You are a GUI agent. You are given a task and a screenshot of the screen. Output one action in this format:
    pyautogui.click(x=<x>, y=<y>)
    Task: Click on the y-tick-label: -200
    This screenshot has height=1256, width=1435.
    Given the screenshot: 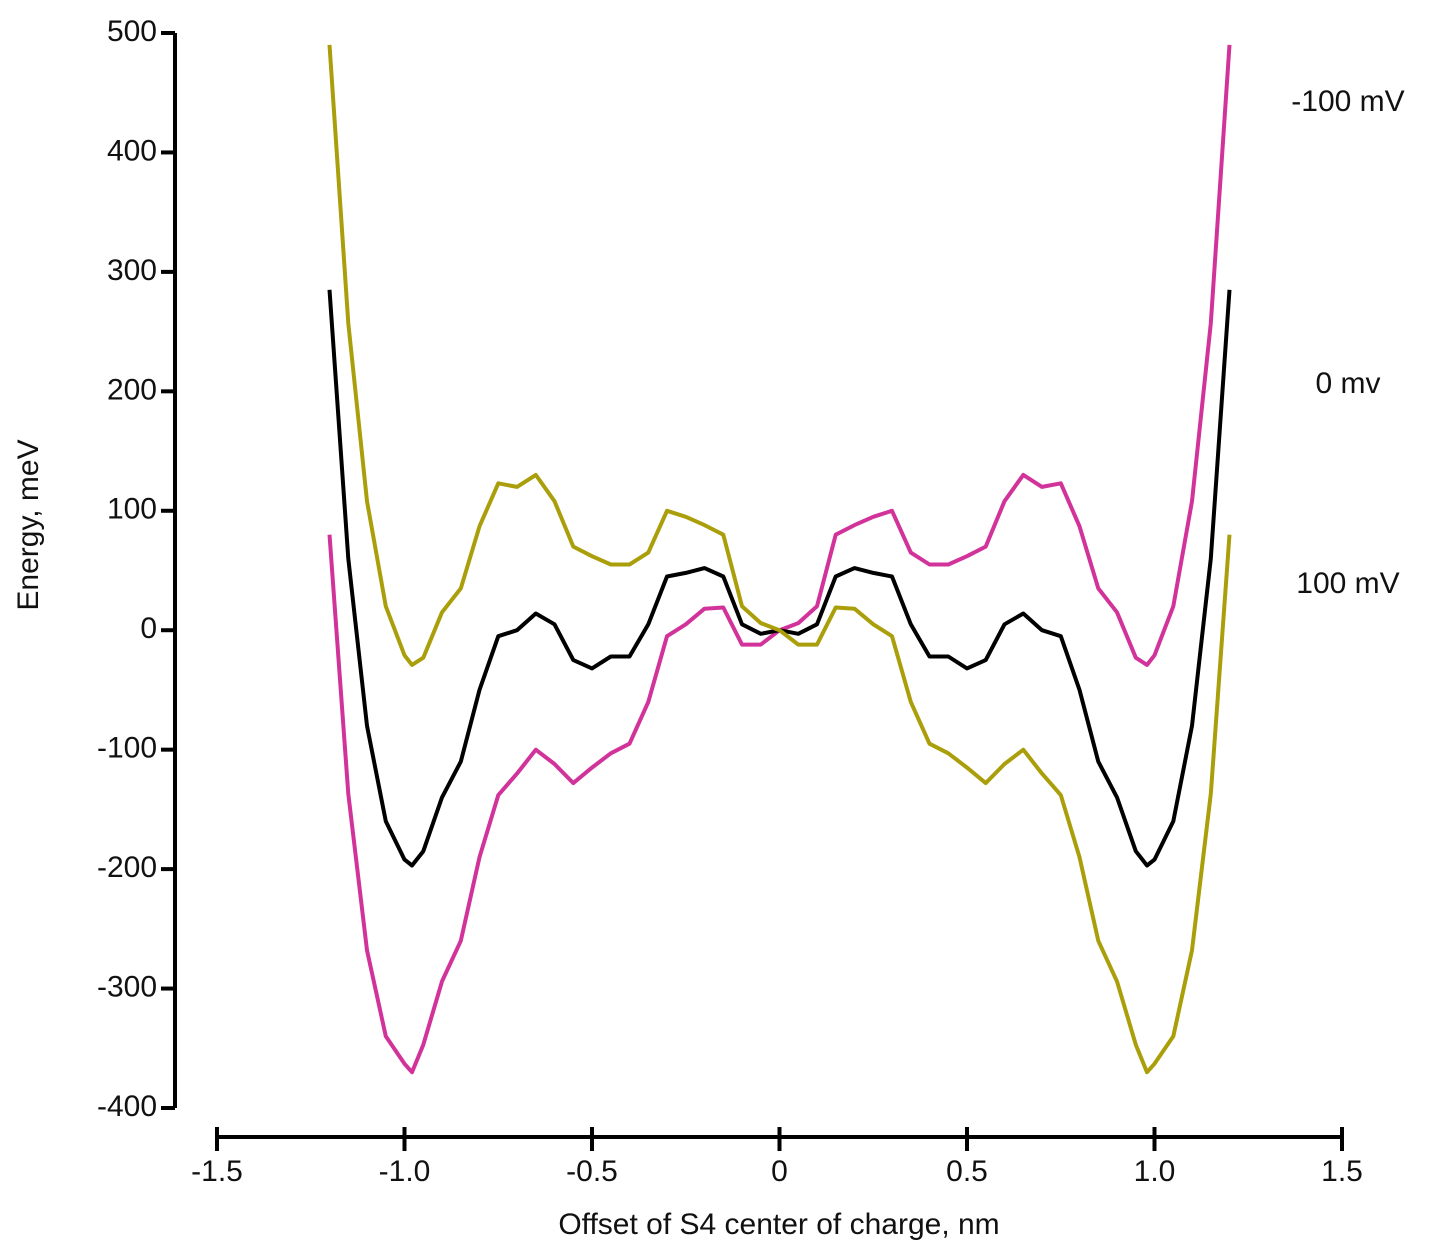 What is the action you would take?
    pyautogui.click(x=127, y=867)
    